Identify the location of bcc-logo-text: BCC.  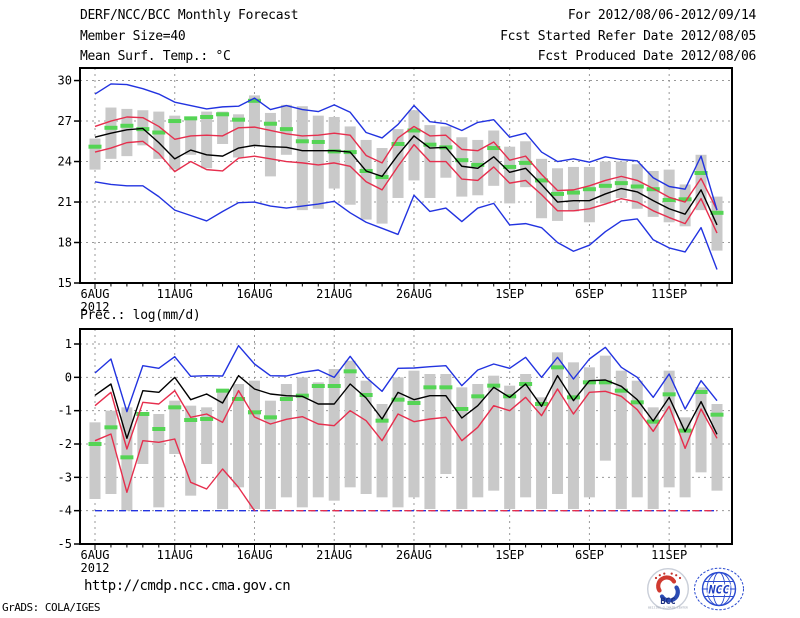
(667, 602).